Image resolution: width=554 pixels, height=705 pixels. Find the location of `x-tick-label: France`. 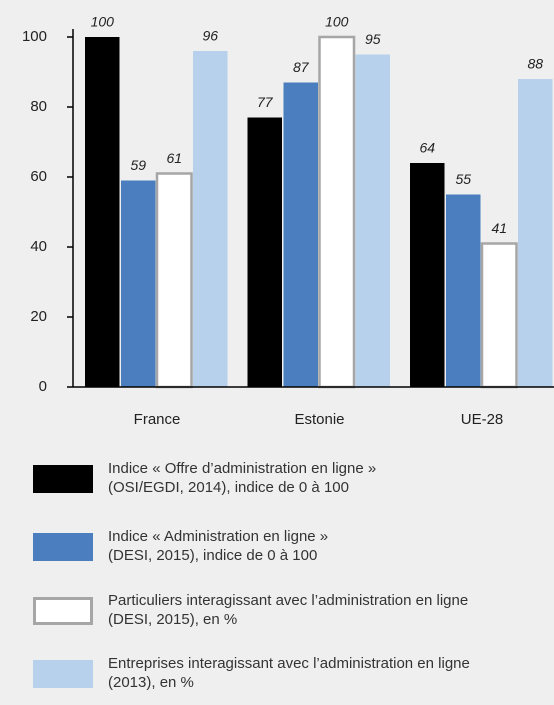

x-tick-label: France is located at coordinates (157, 419).